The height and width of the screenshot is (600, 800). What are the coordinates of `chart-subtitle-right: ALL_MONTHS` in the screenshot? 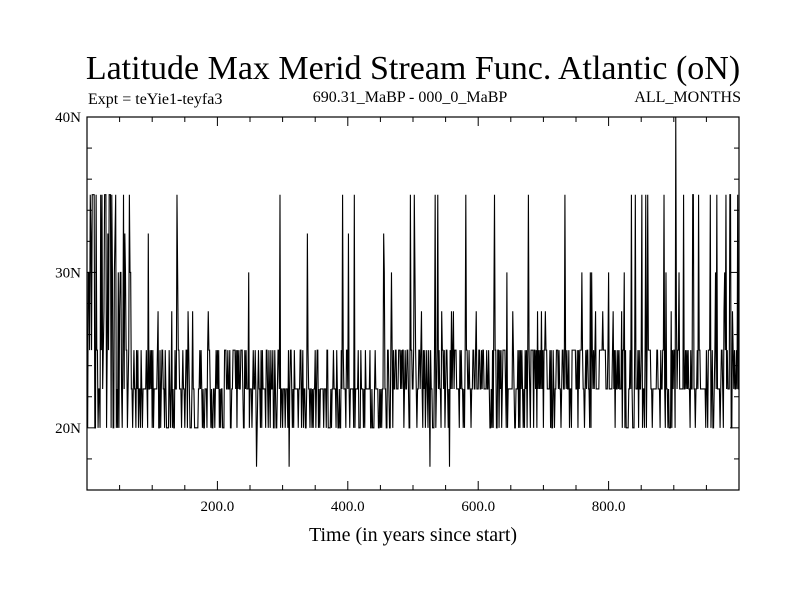 It's located at (687, 97).